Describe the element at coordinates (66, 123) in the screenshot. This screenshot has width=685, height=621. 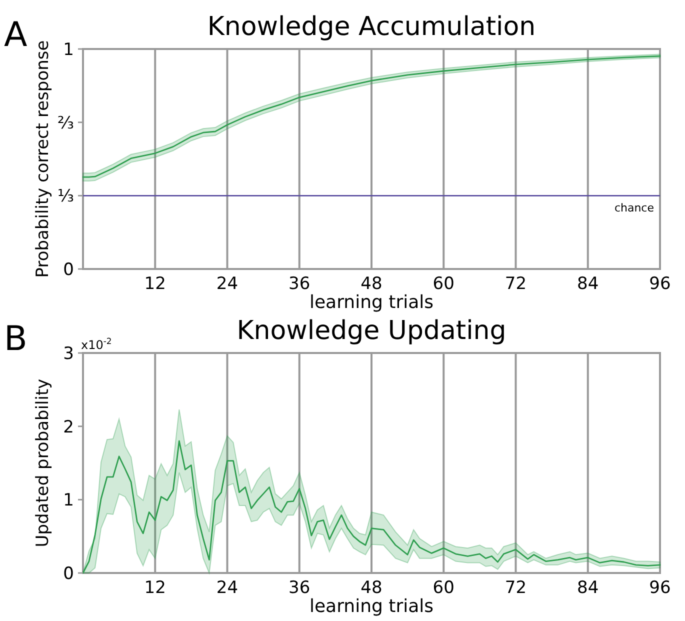
I see `y-tick-label: ⅔` at that location.